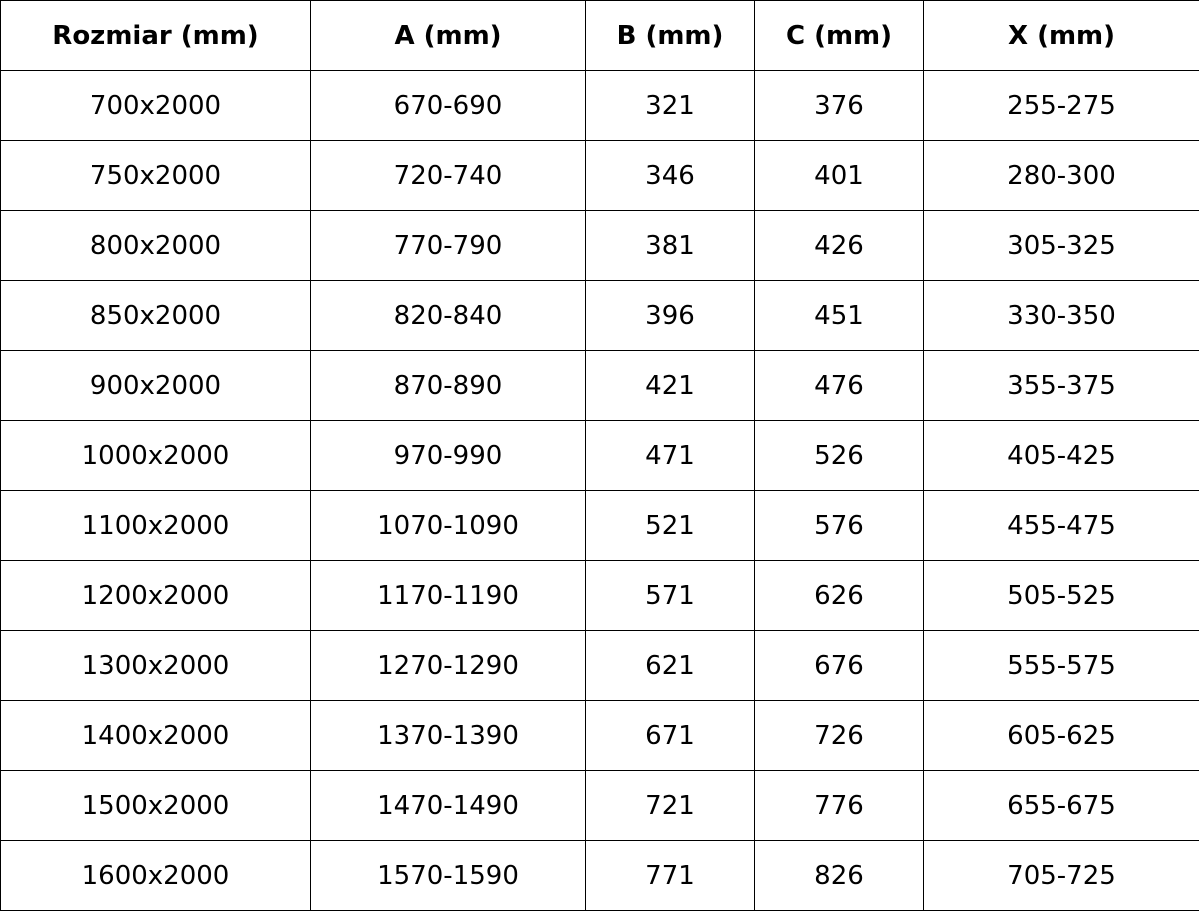 The image size is (1199, 911). Describe the element at coordinates (448, 105) in the screenshot. I see `cell-a: 670-690` at that location.